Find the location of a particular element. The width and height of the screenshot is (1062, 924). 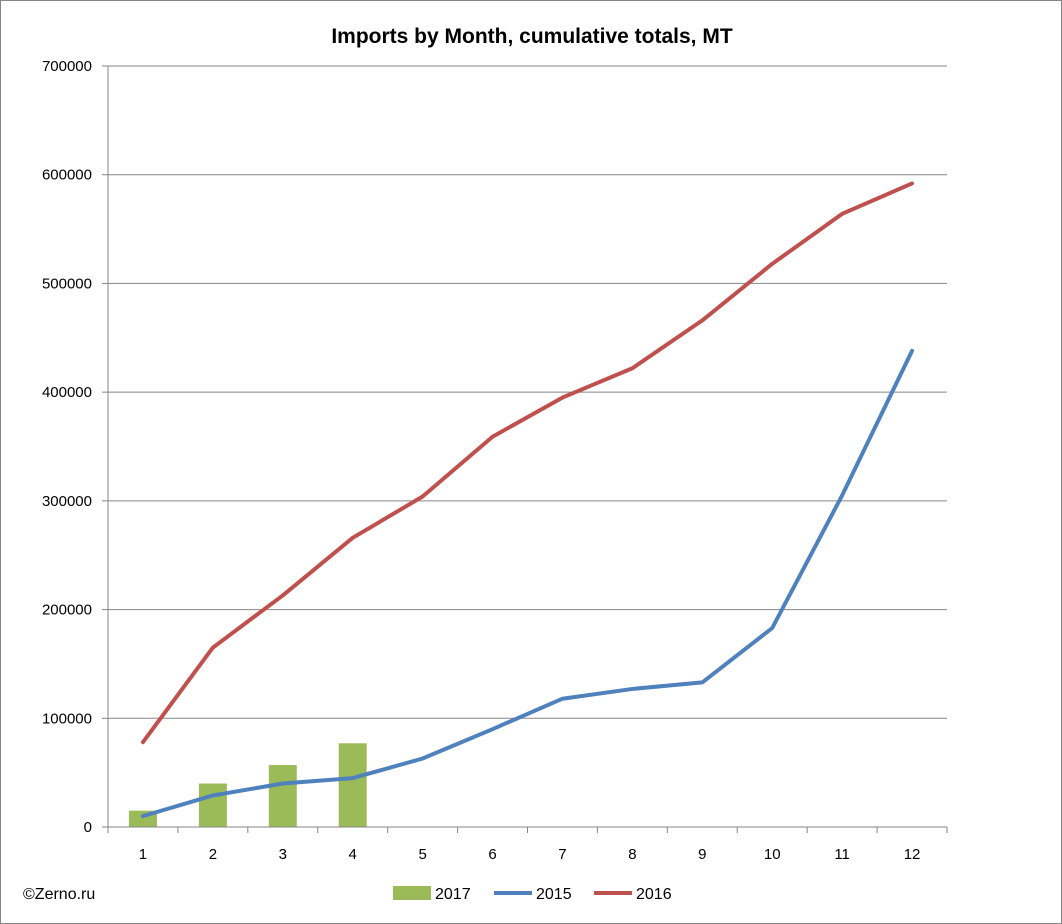

y-tick-label-0: 0 is located at coordinates (88, 827).